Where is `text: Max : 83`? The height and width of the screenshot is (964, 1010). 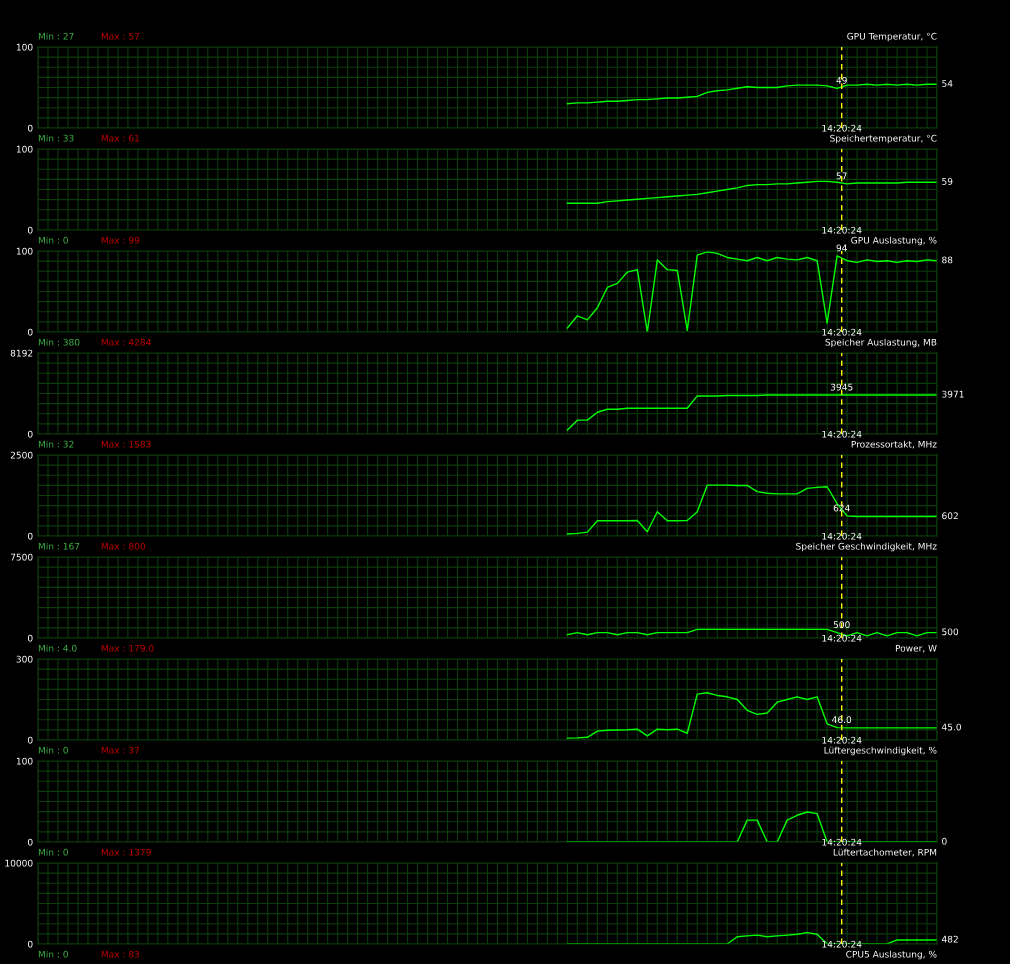
text: Max : 83 is located at coordinates (120, 954).